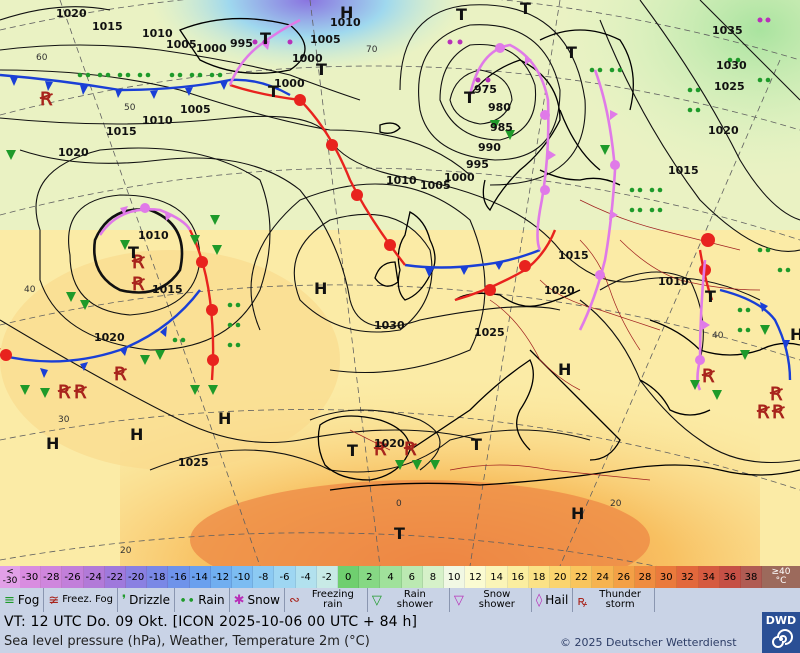 The image size is (800, 653). I want to click on temperature-scale-cell: -4, so click(306, 577).